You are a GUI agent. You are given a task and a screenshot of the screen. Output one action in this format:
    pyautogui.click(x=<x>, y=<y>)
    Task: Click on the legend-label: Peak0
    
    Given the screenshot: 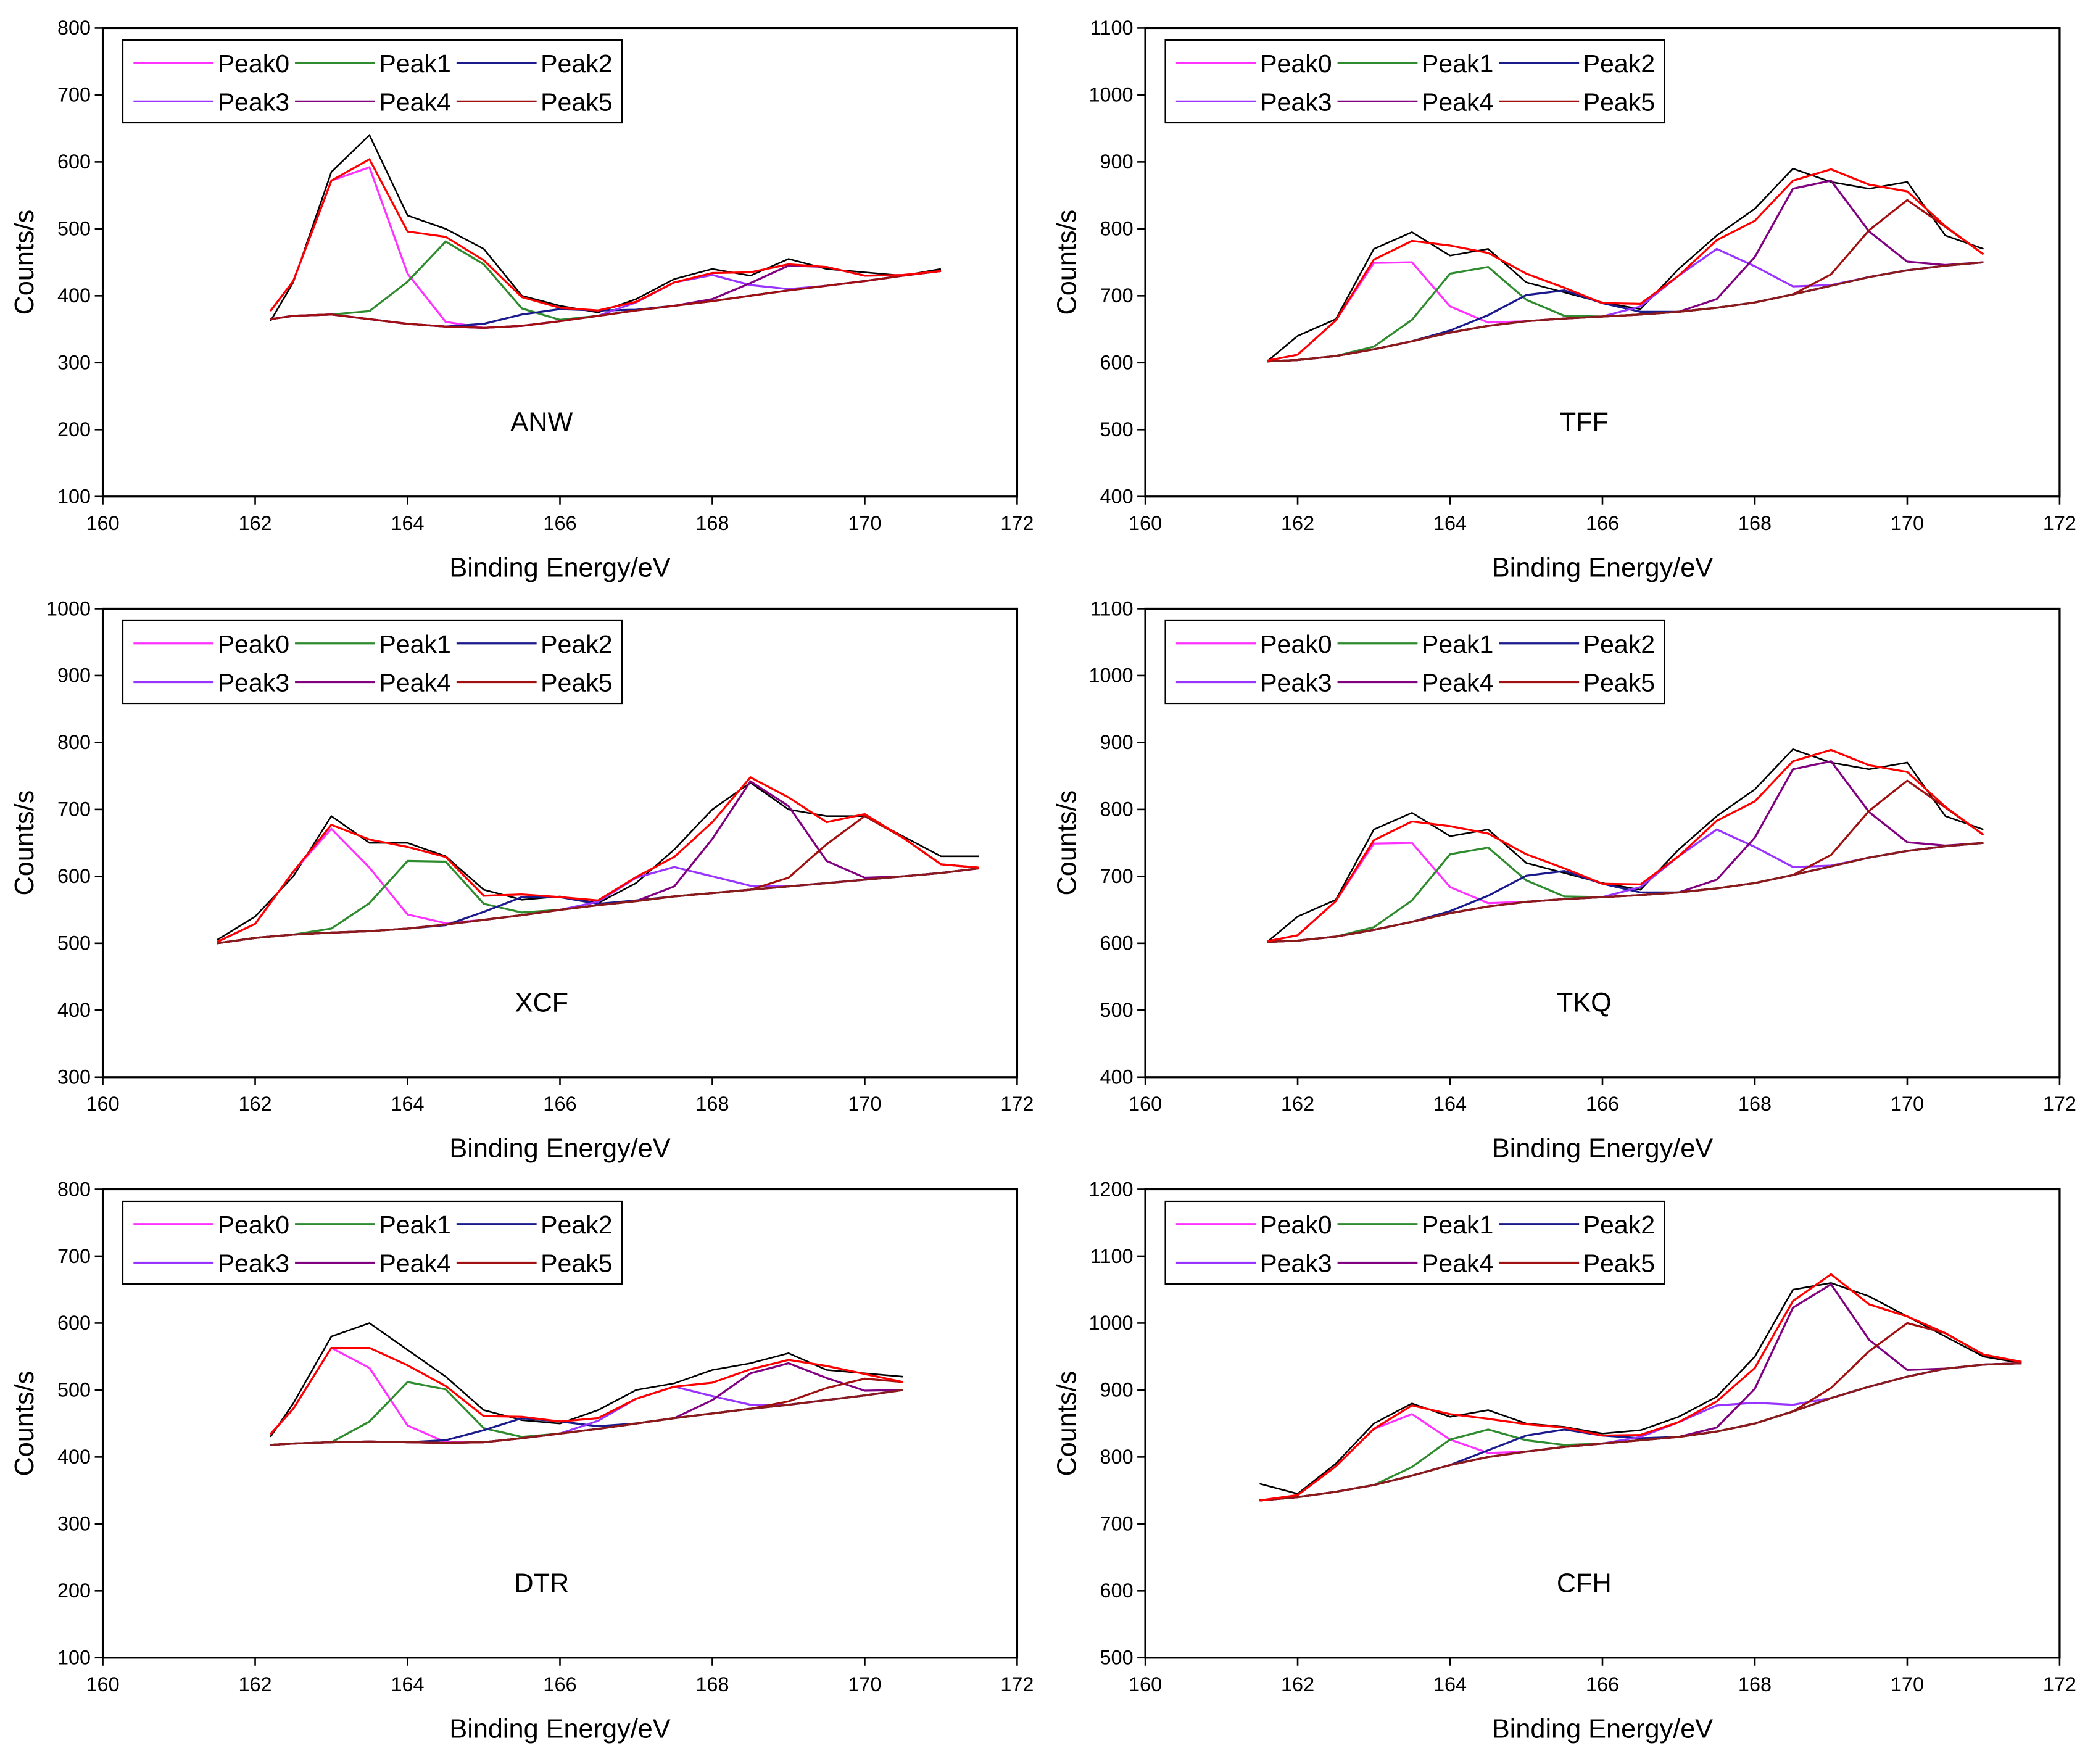 What is the action you would take?
    pyautogui.click(x=254, y=64)
    